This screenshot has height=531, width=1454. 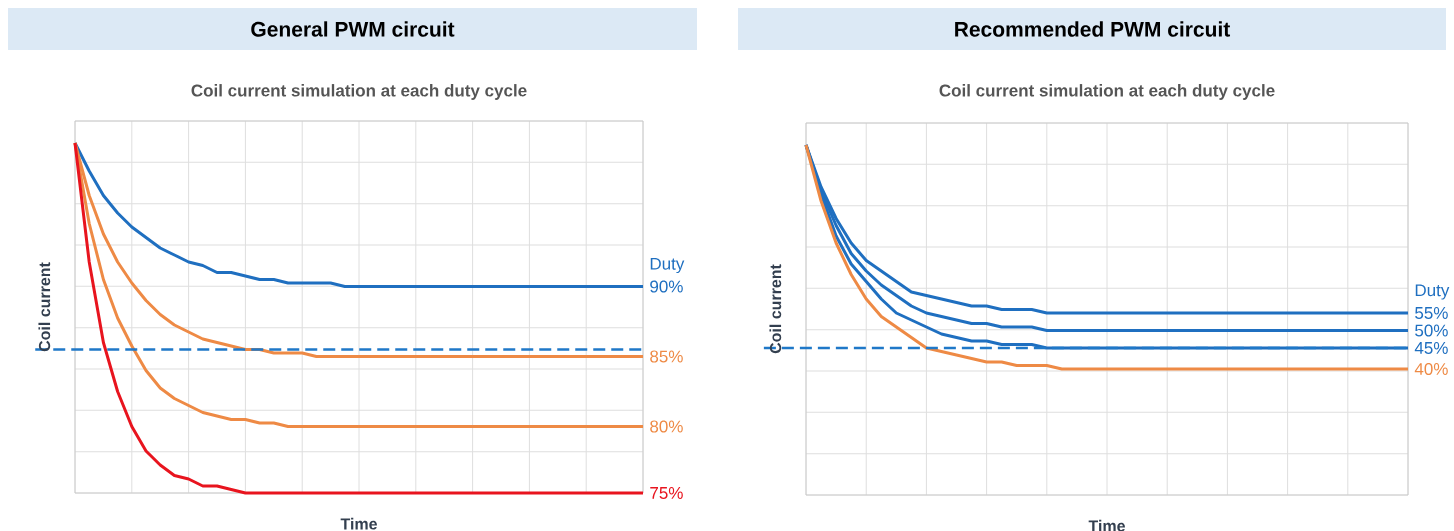 What do you see at coordinates (666, 286) in the screenshot?
I see `series-label: 90%` at bounding box center [666, 286].